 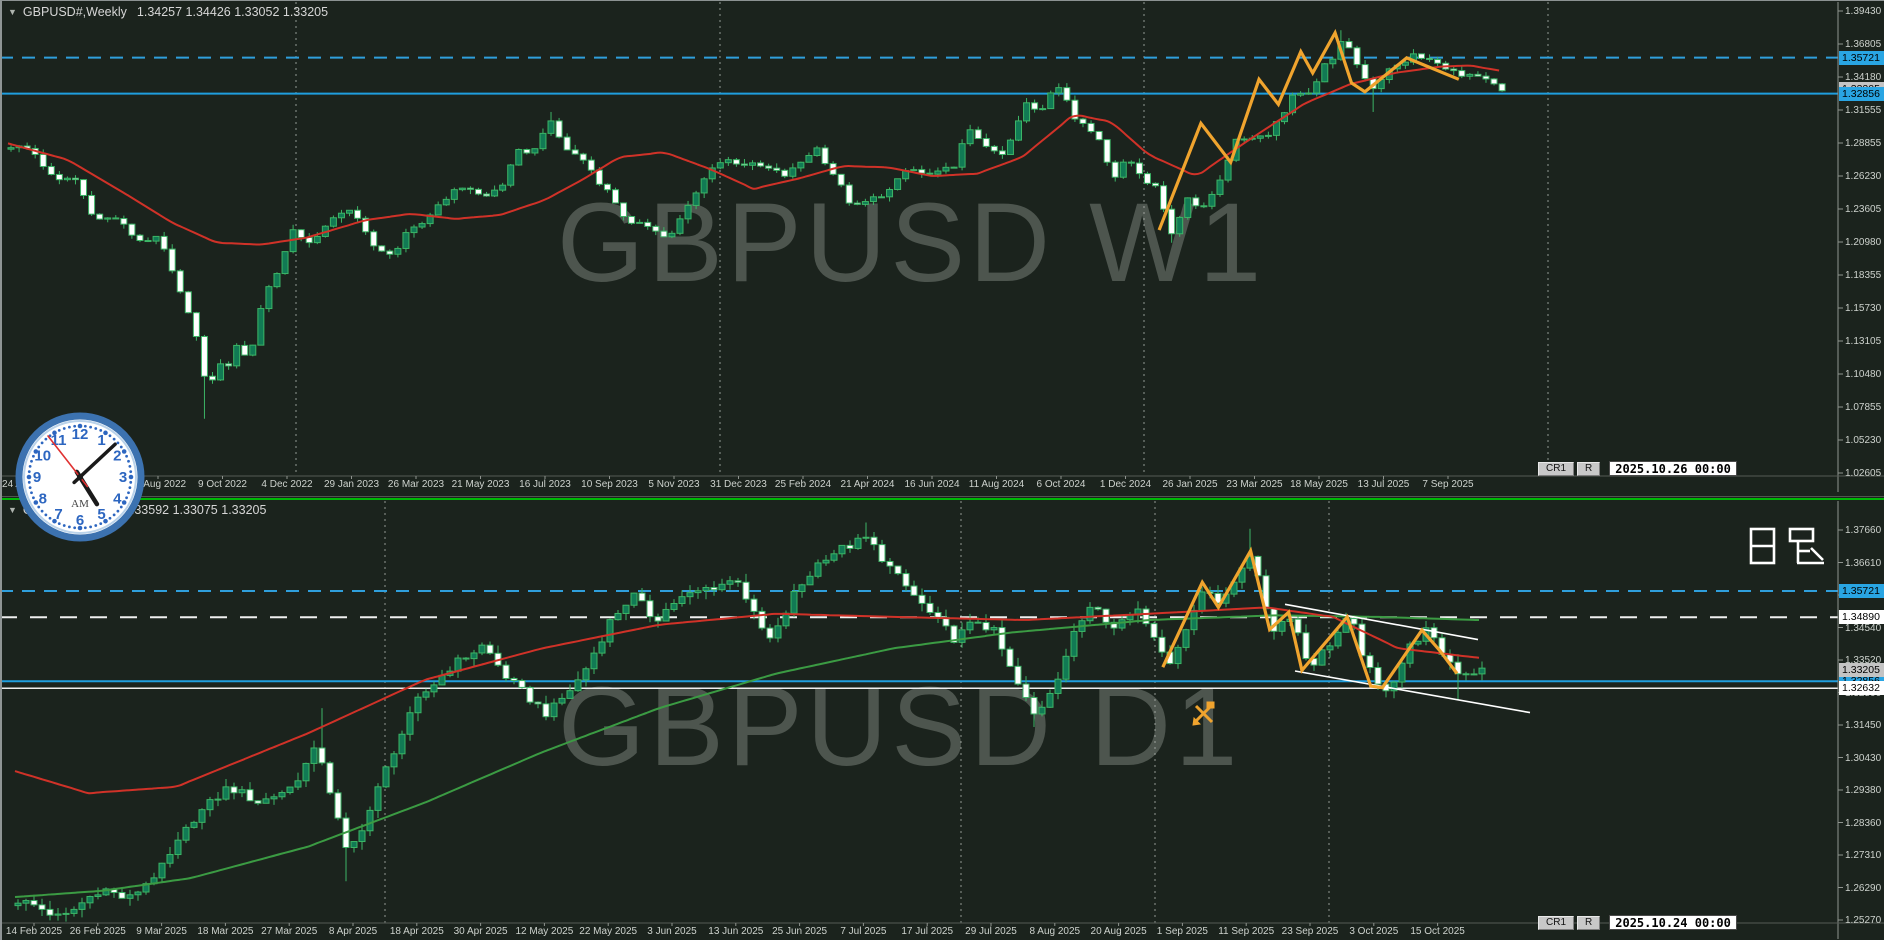 What do you see at coordinates (123, 477) in the screenshot?
I see `clock-number: 3` at bounding box center [123, 477].